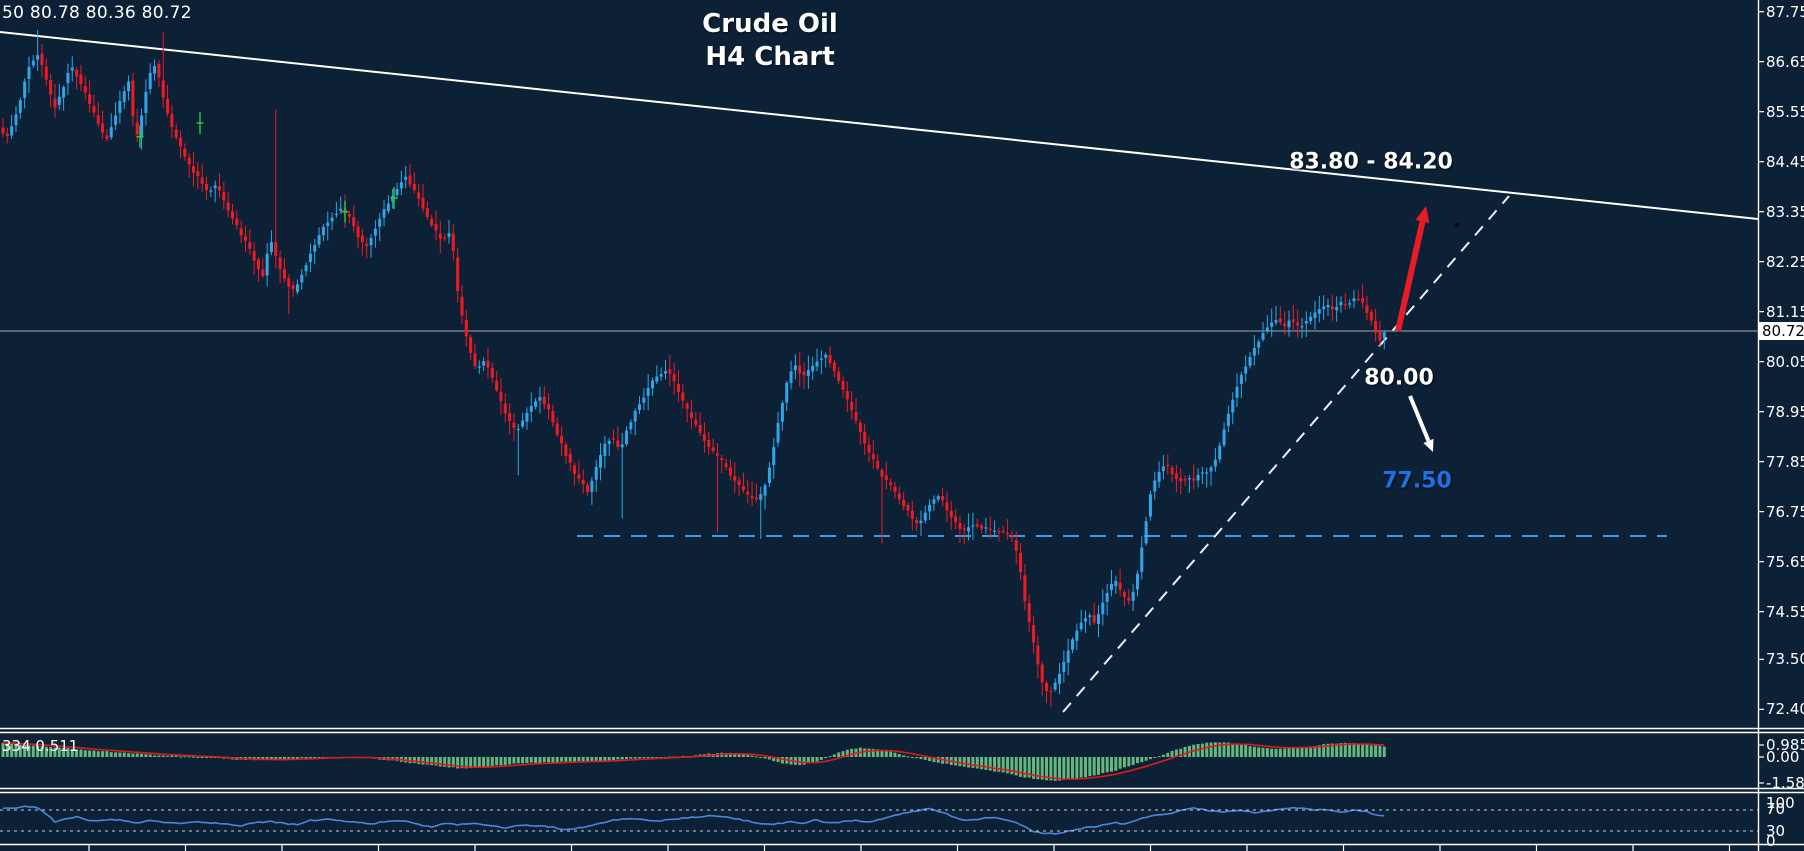 The width and height of the screenshot is (1804, 851). Describe the element at coordinates (1785, 611) in the screenshot. I see `price-tick-label: 74.55` at that location.